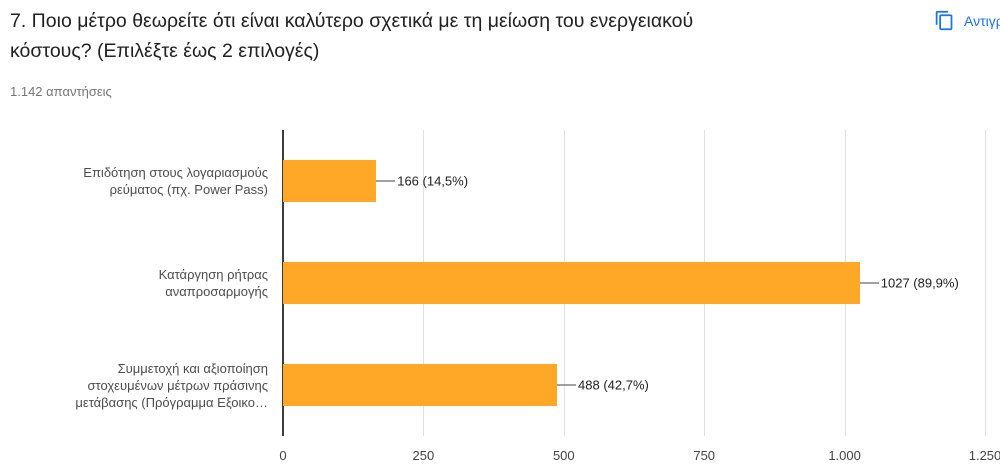  I want to click on x-tick-label: 250, so click(423, 455).